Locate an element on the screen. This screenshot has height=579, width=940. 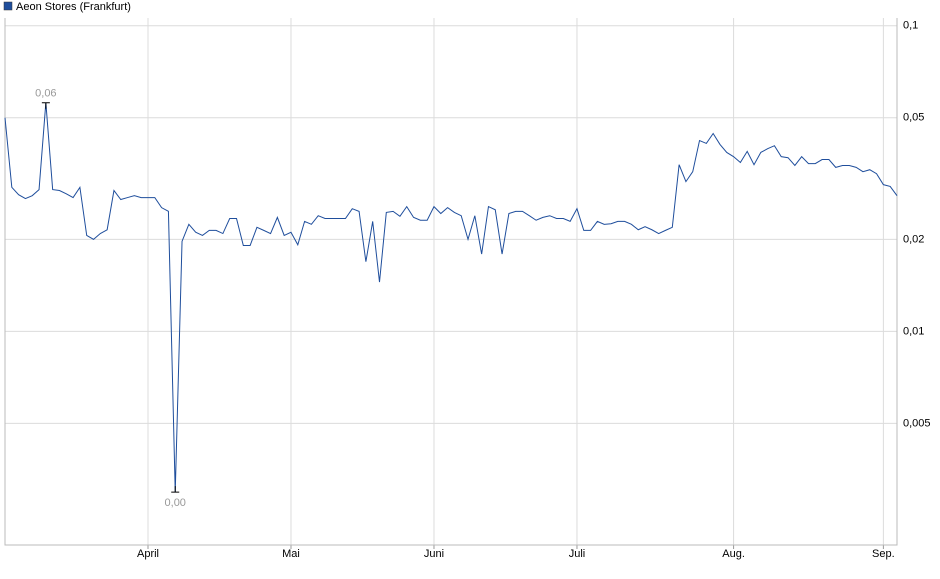
x-tick-label: April is located at coordinates (148, 554).